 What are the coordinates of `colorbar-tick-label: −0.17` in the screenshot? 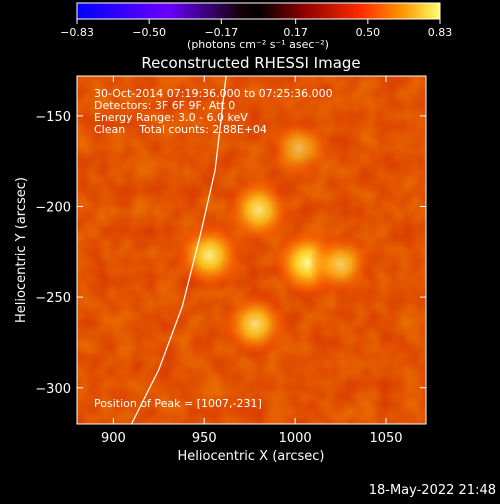 It's located at (221, 32).